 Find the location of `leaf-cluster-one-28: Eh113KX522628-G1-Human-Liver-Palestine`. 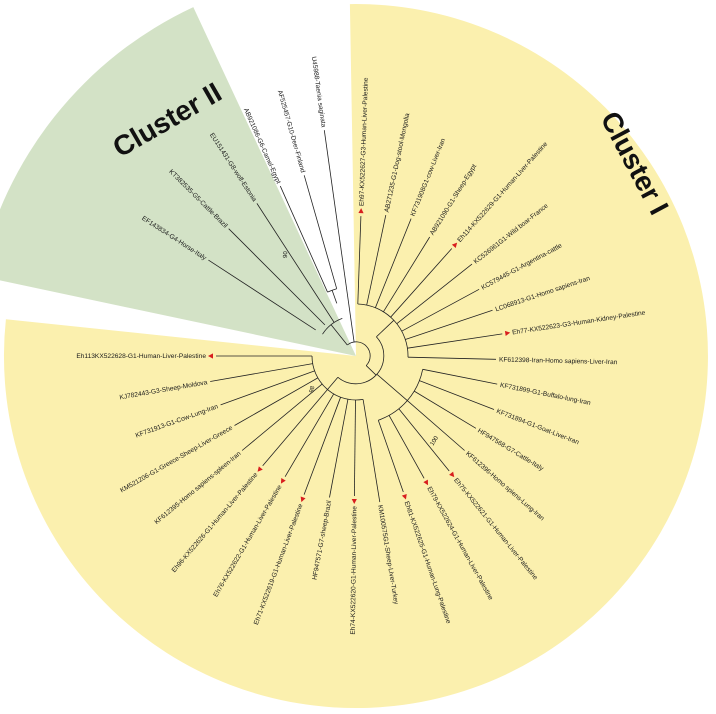

leaf-cluster-one-28: Eh113KX522628-G1-Human-Liver-Palestine is located at coordinates (144, 356).